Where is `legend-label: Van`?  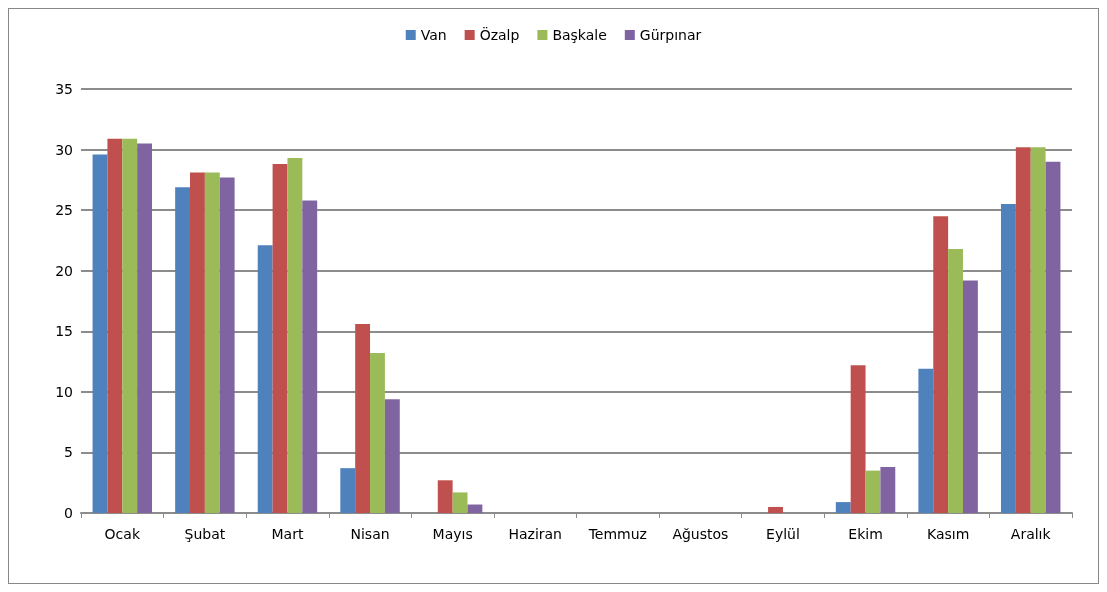 legend-label: Van is located at coordinates (433, 35).